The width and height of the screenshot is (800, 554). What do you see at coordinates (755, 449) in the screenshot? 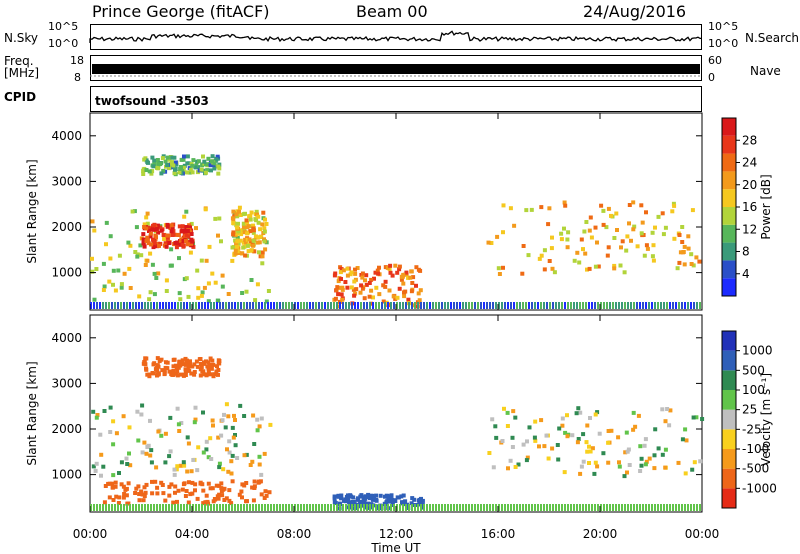
I see `colorbar-tick-label: -100` at bounding box center [755, 449].